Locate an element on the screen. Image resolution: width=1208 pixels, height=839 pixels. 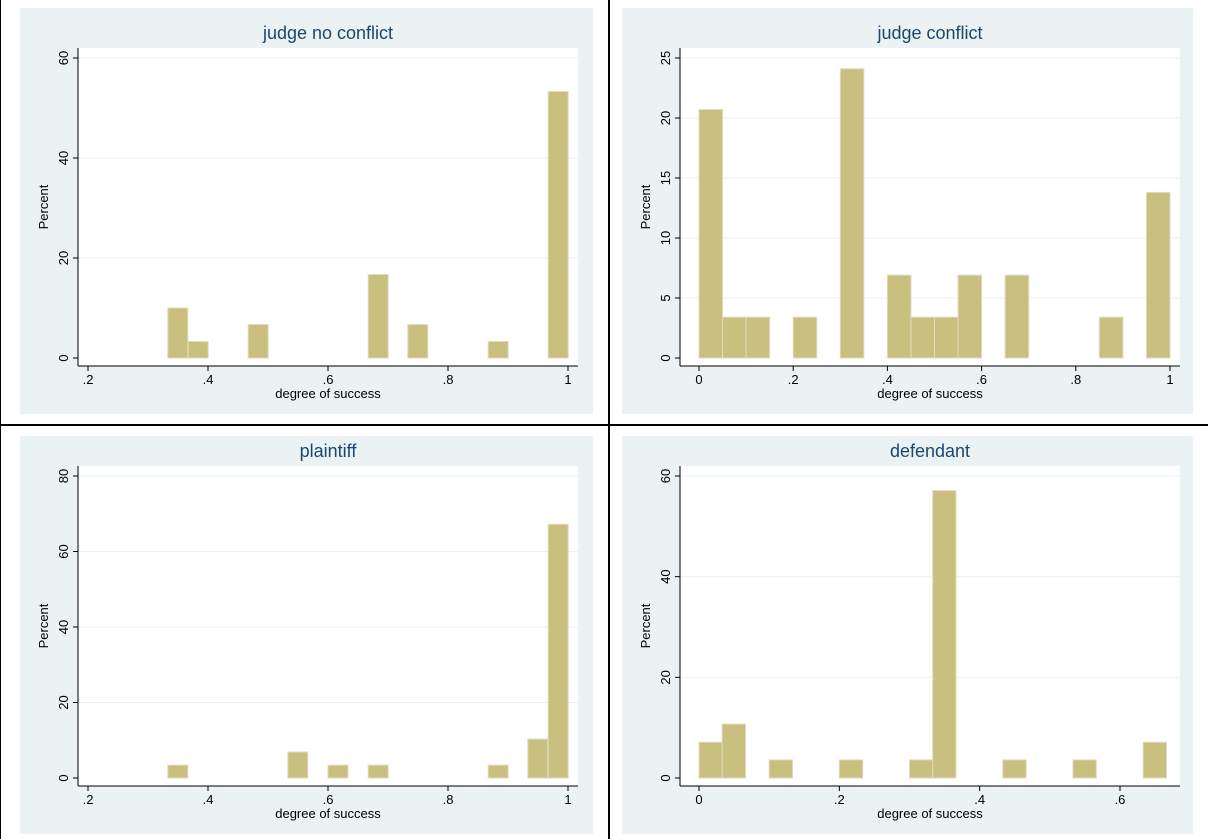
chart-title: judge no conflict is located at coordinates (327, 33).